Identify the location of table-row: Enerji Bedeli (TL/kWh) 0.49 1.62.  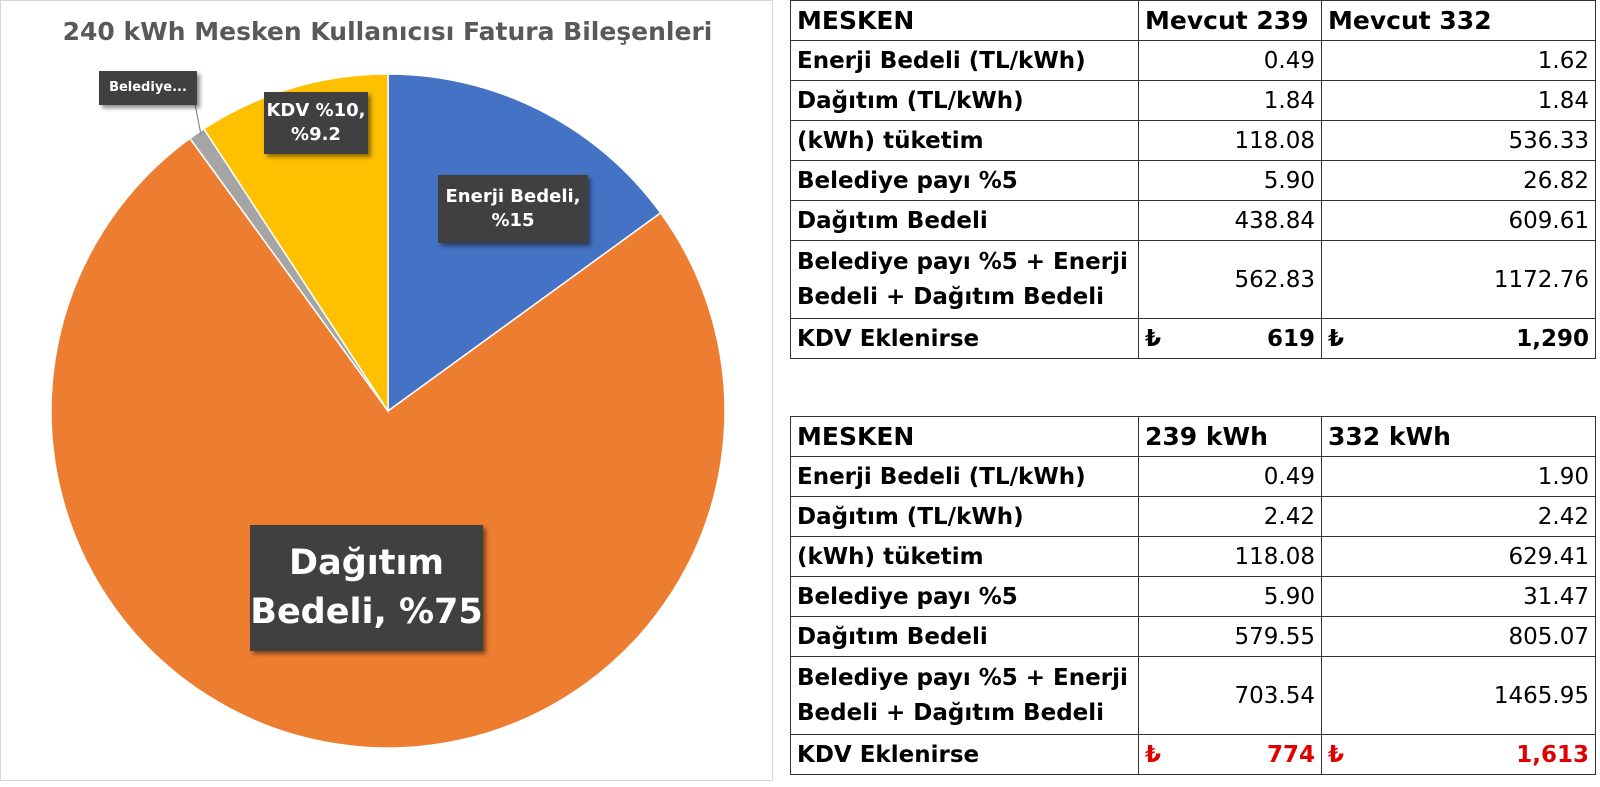
(1193, 60).